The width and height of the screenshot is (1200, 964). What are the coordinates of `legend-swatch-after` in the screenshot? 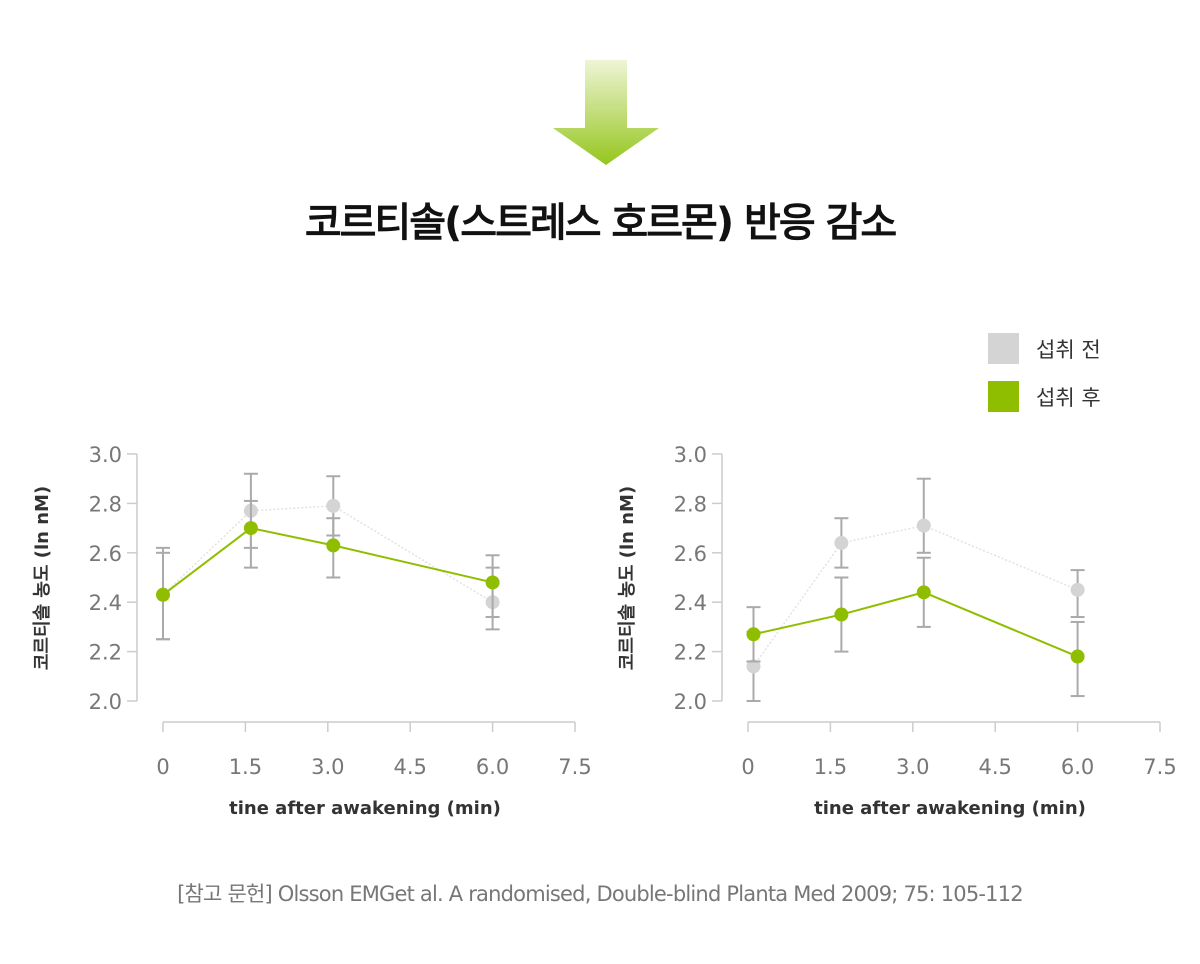 It's located at (1003, 396).